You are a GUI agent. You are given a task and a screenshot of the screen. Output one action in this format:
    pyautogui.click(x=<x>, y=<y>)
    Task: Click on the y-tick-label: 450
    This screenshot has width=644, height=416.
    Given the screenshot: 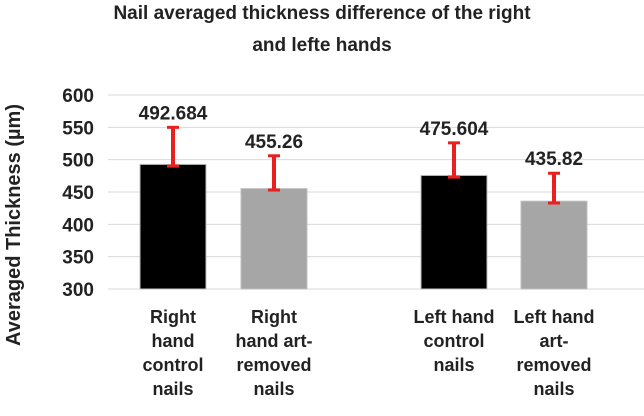 What is the action you would take?
    pyautogui.click(x=78, y=193)
    